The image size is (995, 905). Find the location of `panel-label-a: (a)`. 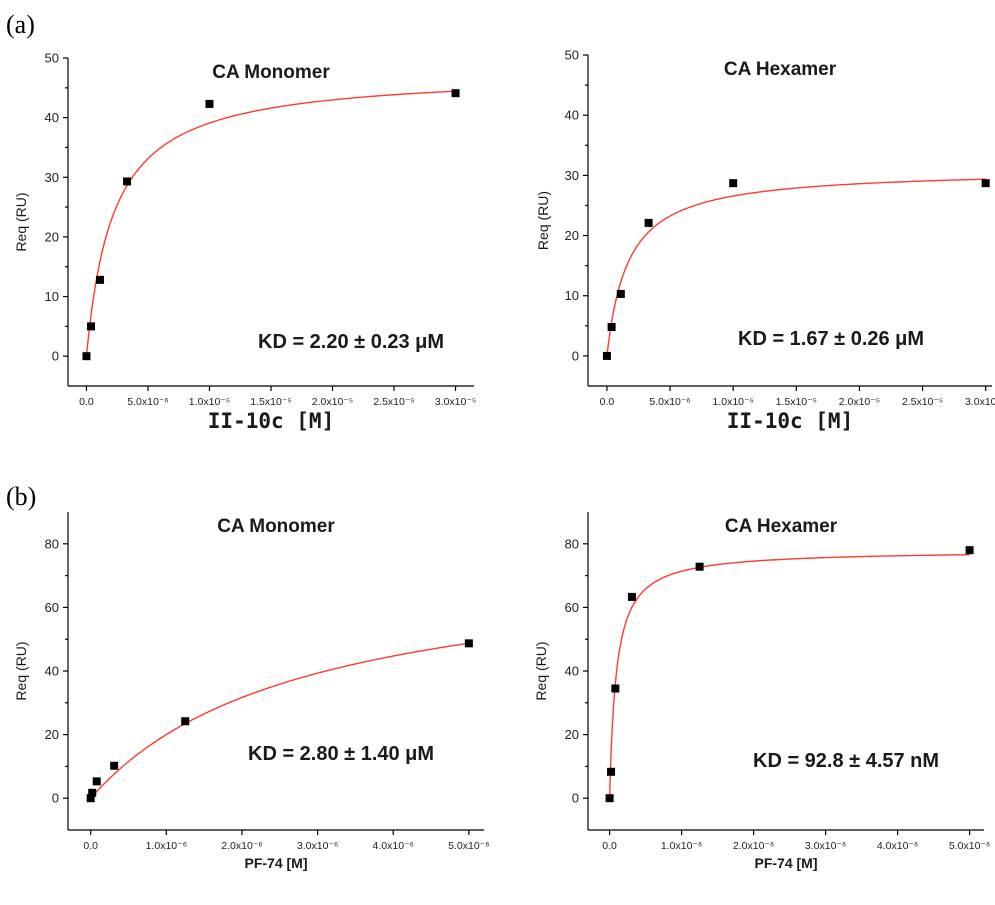

panel-label-a: (a) is located at coordinates (20, 24).